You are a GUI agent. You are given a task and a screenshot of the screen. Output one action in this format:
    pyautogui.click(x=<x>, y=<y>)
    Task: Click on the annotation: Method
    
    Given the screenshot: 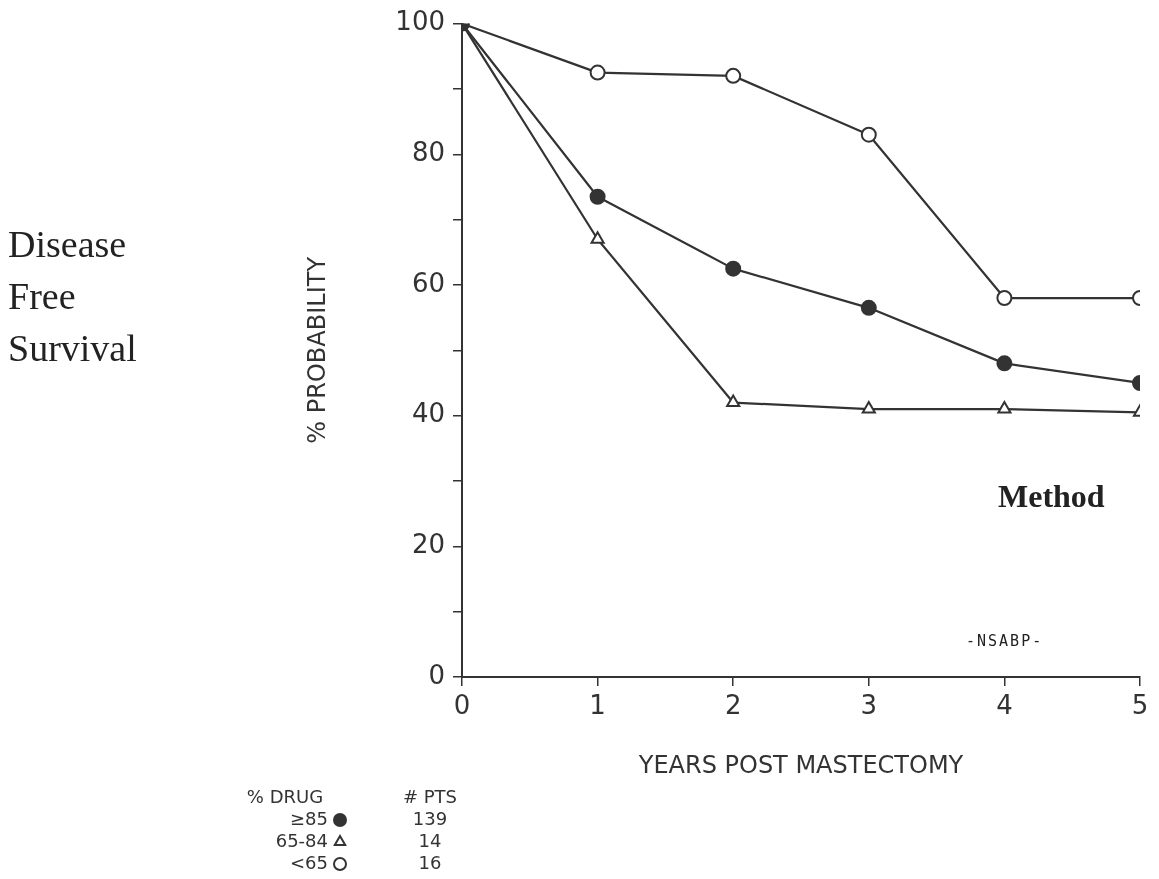 What is the action you would take?
    pyautogui.click(x=1051, y=496)
    